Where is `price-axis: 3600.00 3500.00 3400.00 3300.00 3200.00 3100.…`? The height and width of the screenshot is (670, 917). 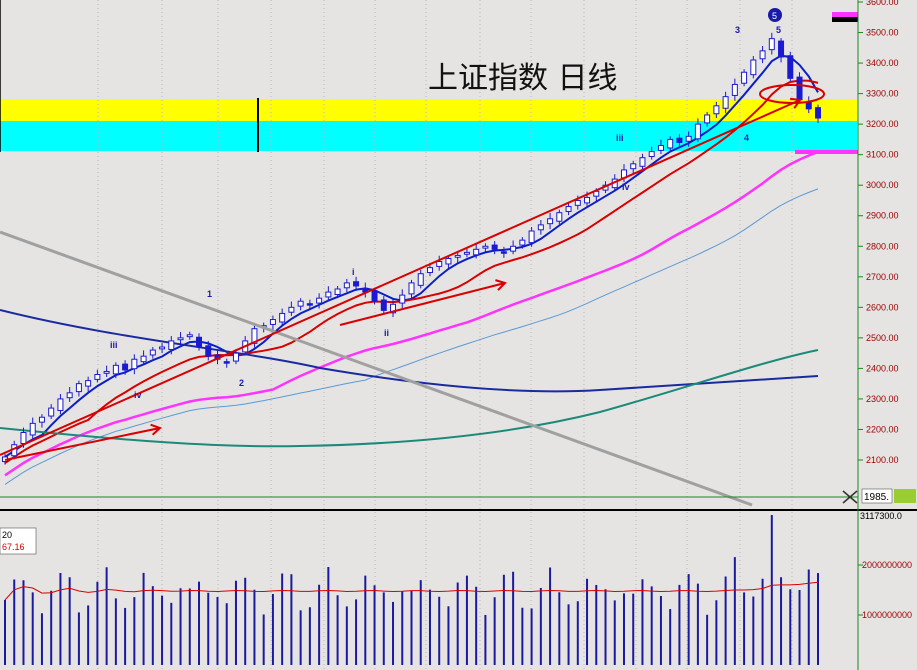 price-axis: 3600.00 3500.00 3400.00 3300.00 3200.00 3100.… is located at coordinates (878, 232).